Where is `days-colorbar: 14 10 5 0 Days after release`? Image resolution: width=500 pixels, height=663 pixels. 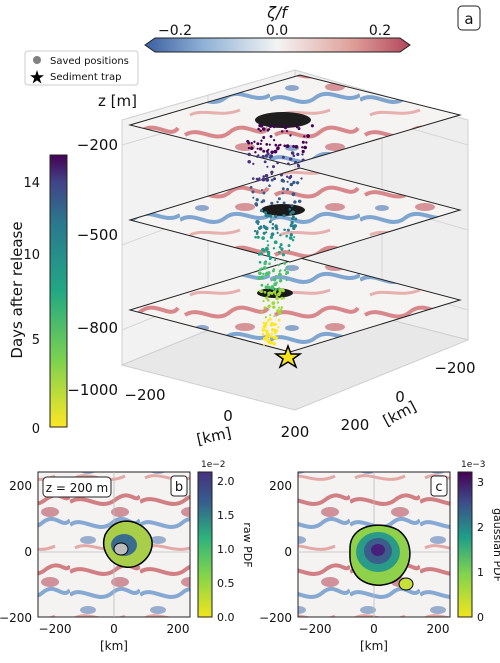
days-colorbar: 14 10 5 0 Days after release is located at coordinates (38, 295).